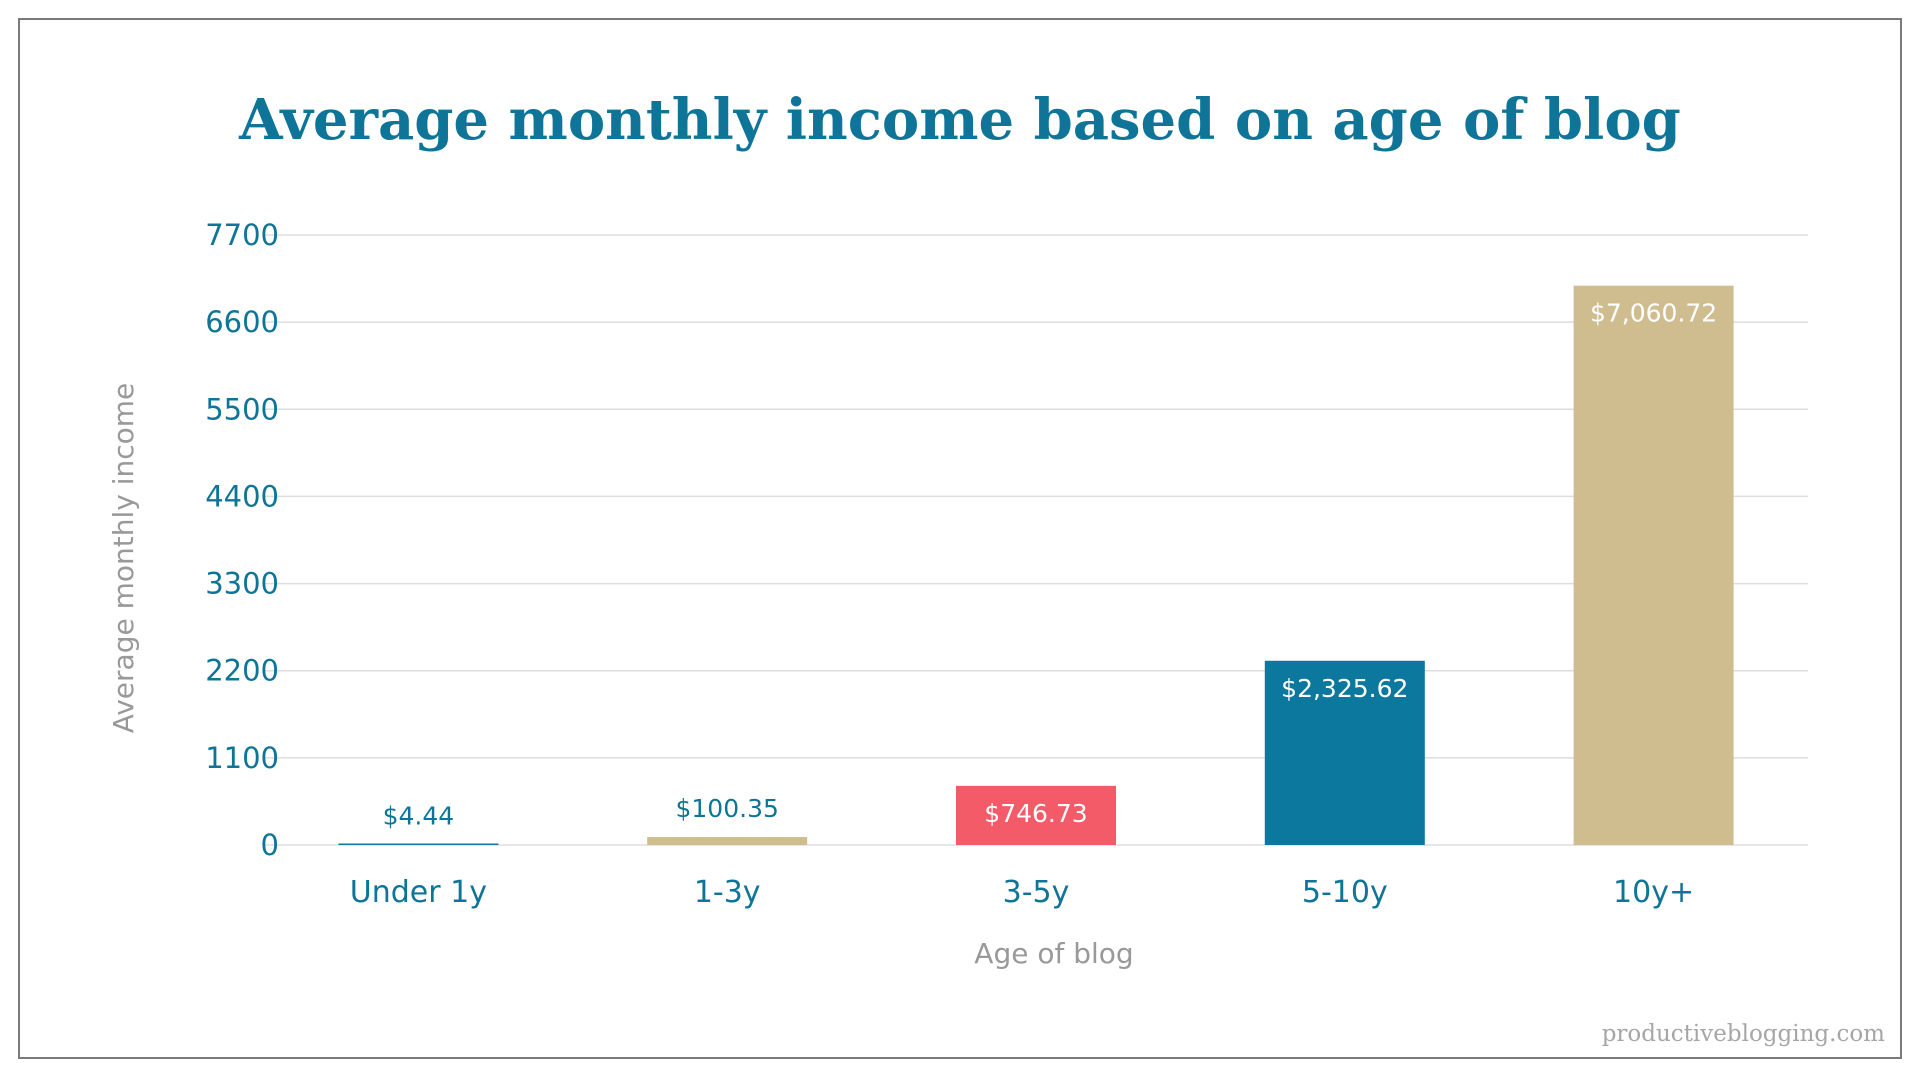 The height and width of the screenshot is (1080, 1920). I want to click on x-axis-ticks: Under 1y 1-3y 3-5y 5-10y 10y+, so click(1022, 892).